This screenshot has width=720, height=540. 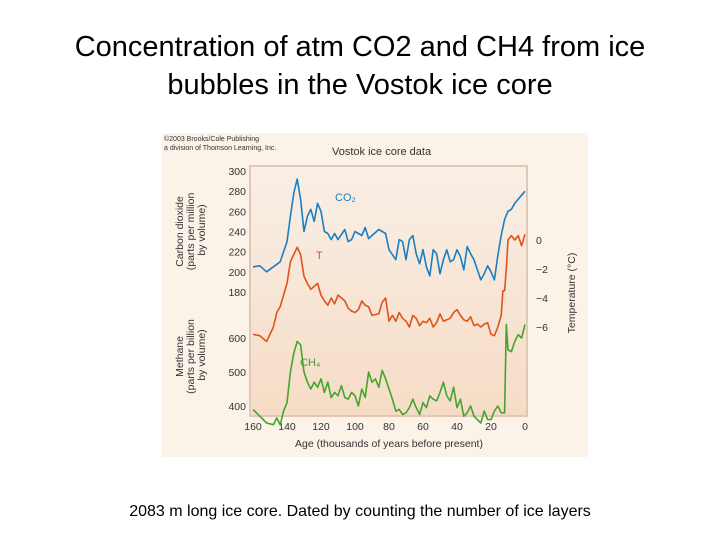 What do you see at coordinates (539, 241) in the screenshot?
I see `temperature-tick-label: 0` at bounding box center [539, 241].